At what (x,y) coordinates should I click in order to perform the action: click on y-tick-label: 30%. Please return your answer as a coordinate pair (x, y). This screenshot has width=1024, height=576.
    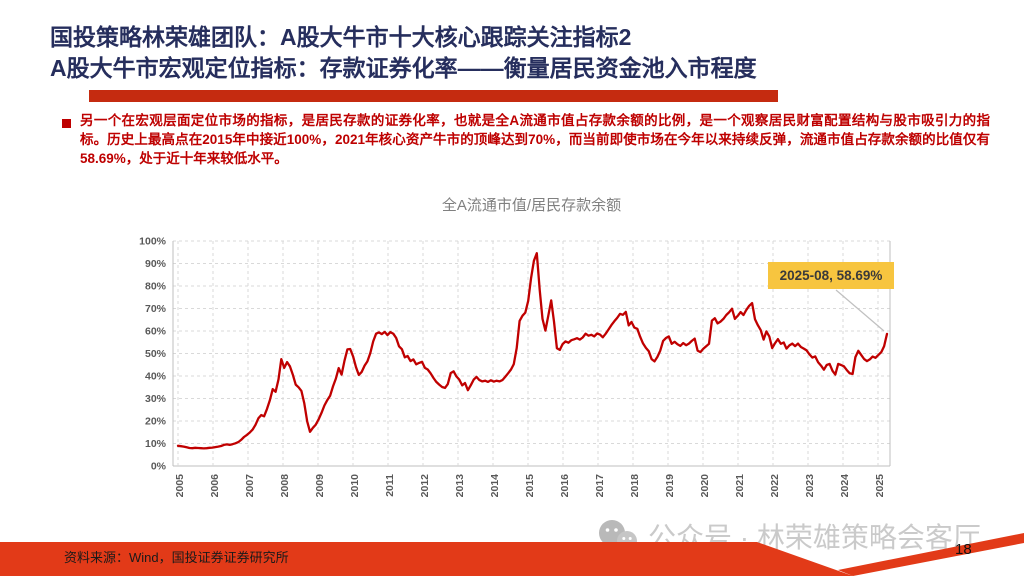
    Looking at the image, I should click on (156, 399).